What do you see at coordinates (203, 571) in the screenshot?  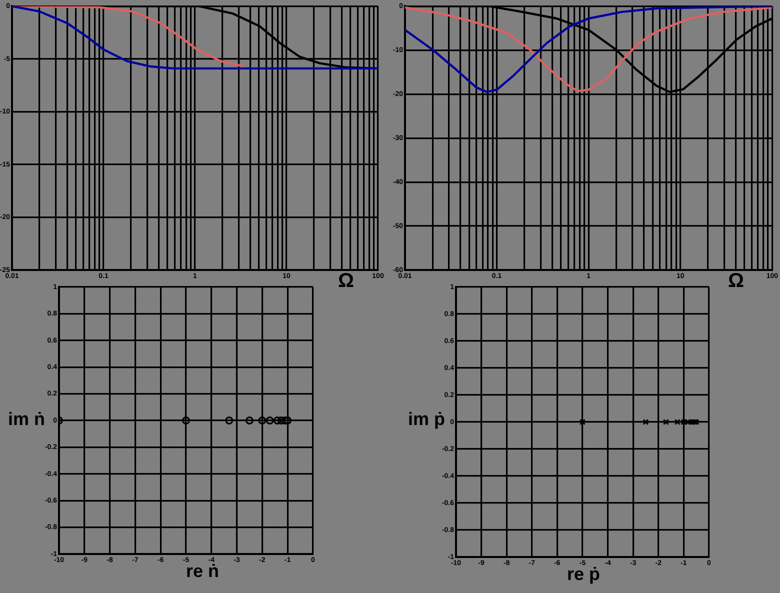 I see `x-axis-title: re ṅ` at bounding box center [203, 571].